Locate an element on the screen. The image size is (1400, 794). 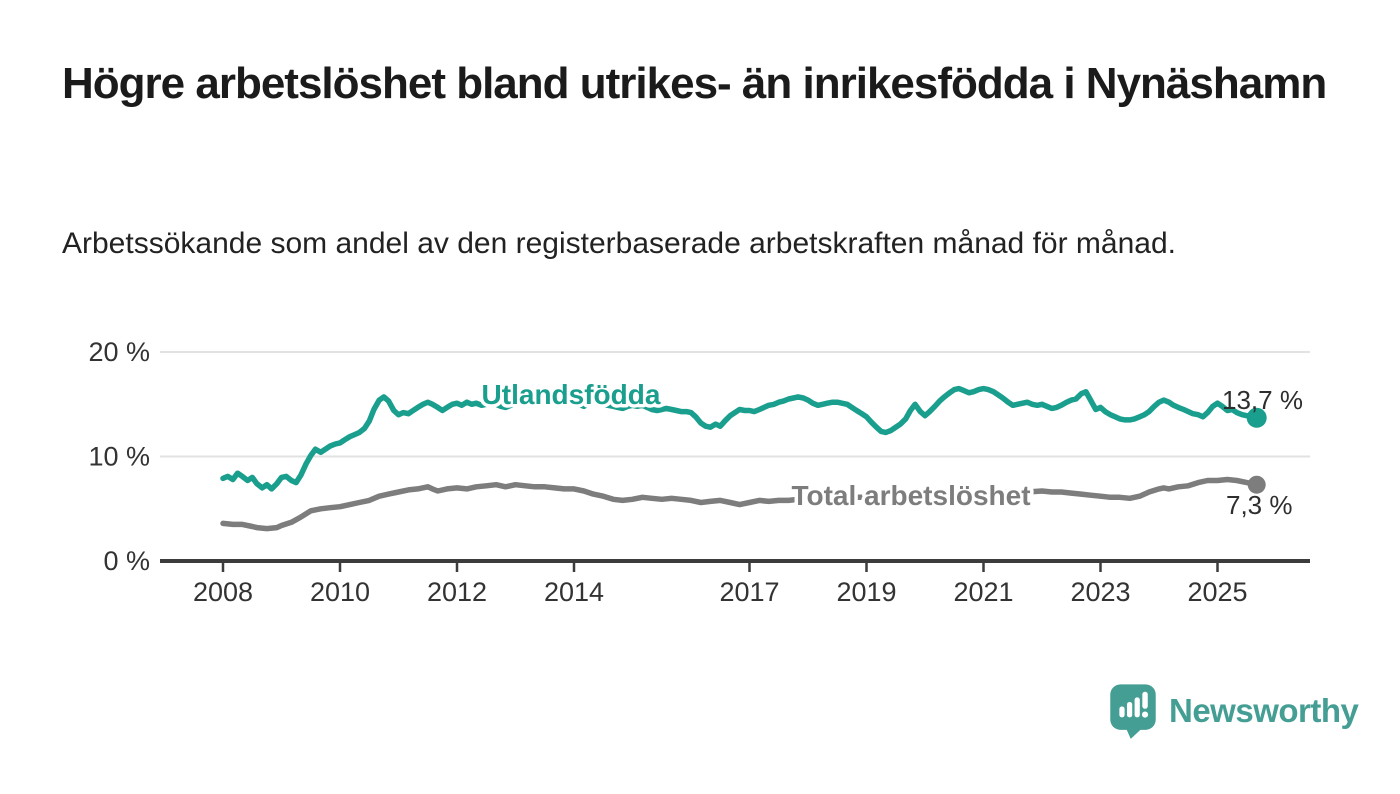
series-end-value-total: 7,3 % is located at coordinates (1259, 505).